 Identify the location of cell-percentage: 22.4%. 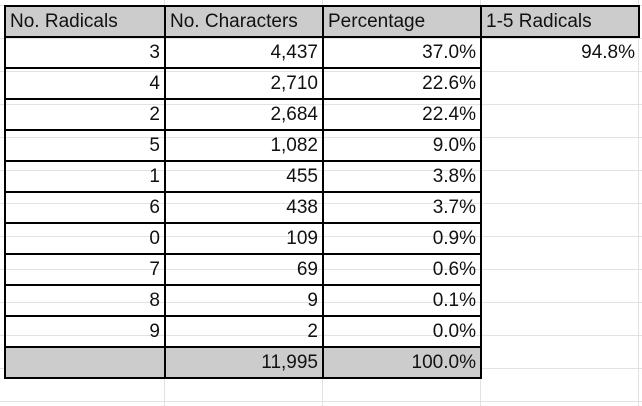
(402, 114).